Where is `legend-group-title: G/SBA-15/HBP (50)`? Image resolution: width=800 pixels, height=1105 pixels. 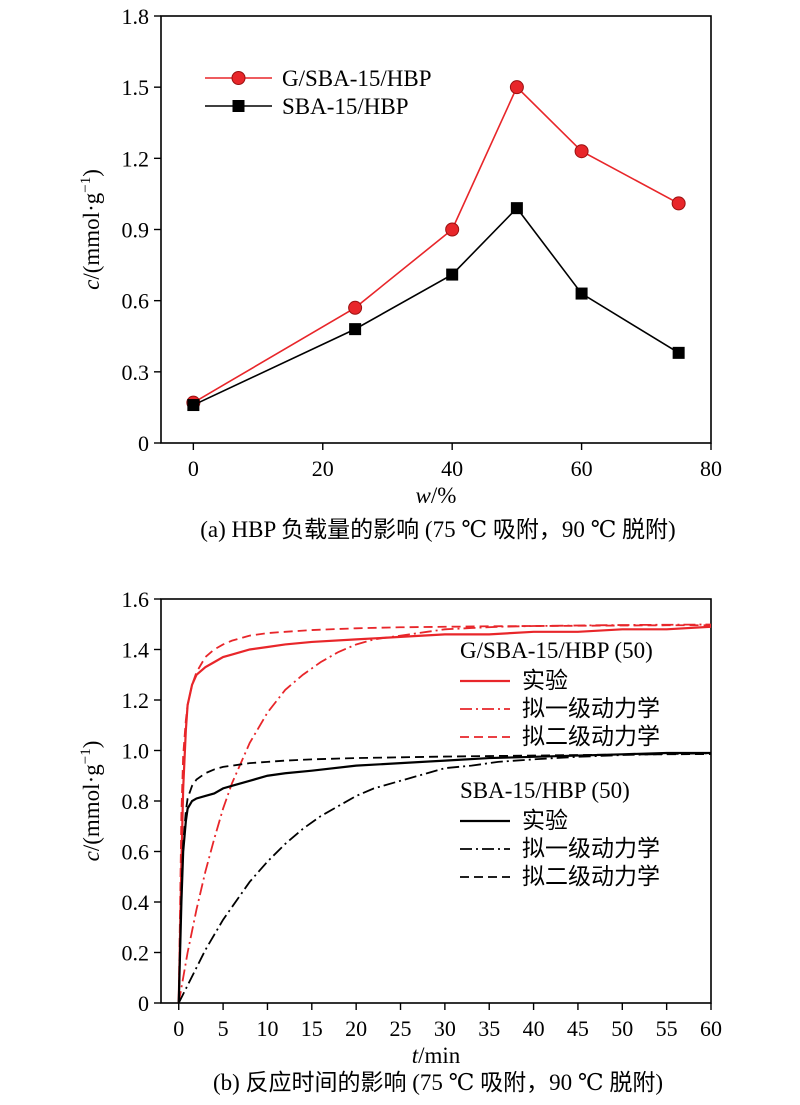
legend-group-title: G/SBA-15/HBP (50) is located at coordinates (556, 650).